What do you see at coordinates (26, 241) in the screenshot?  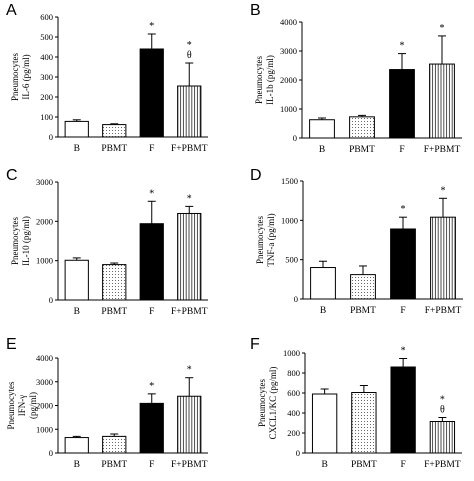 I see `y-axis-label: IL-10 (pg/ml)` at bounding box center [26, 241].